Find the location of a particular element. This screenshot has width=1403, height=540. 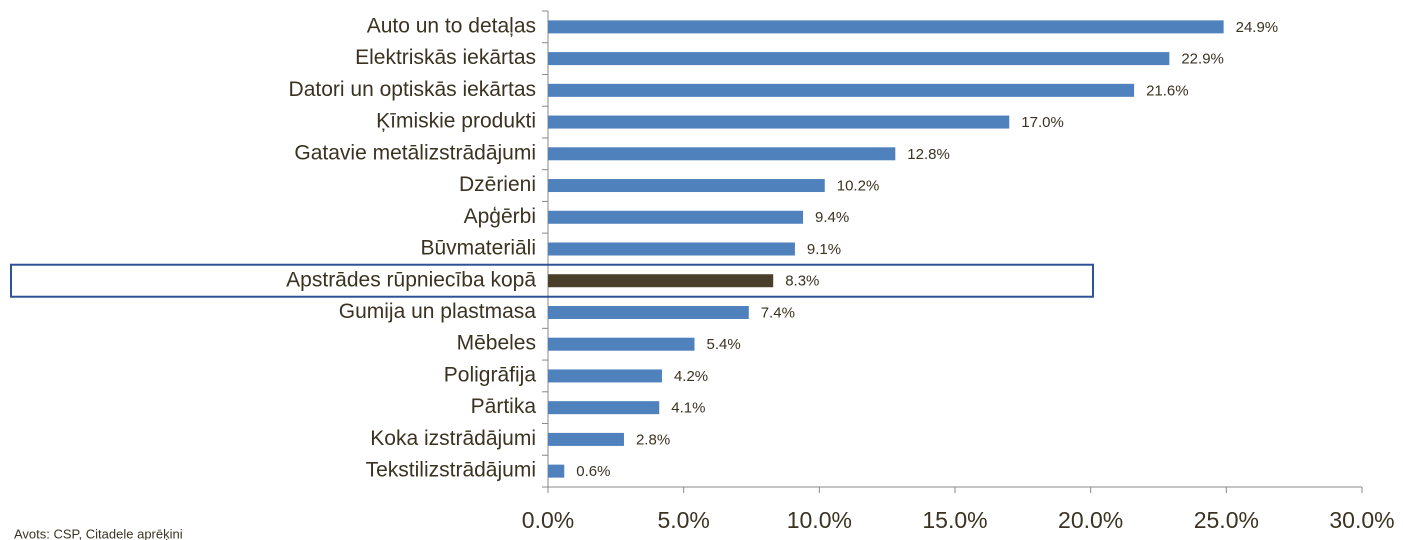

value-label: 12.8% is located at coordinates (928, 154).